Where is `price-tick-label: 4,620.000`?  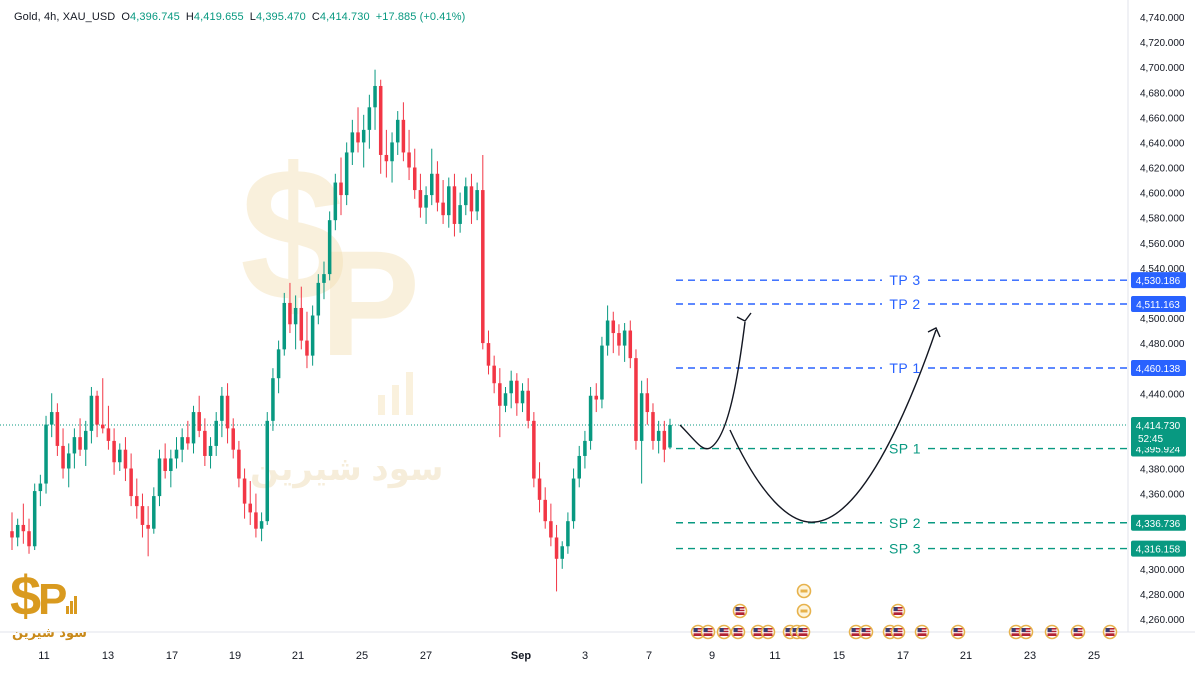
price-tick-label: 4,620.000 is located at coordinates (1162, 169).